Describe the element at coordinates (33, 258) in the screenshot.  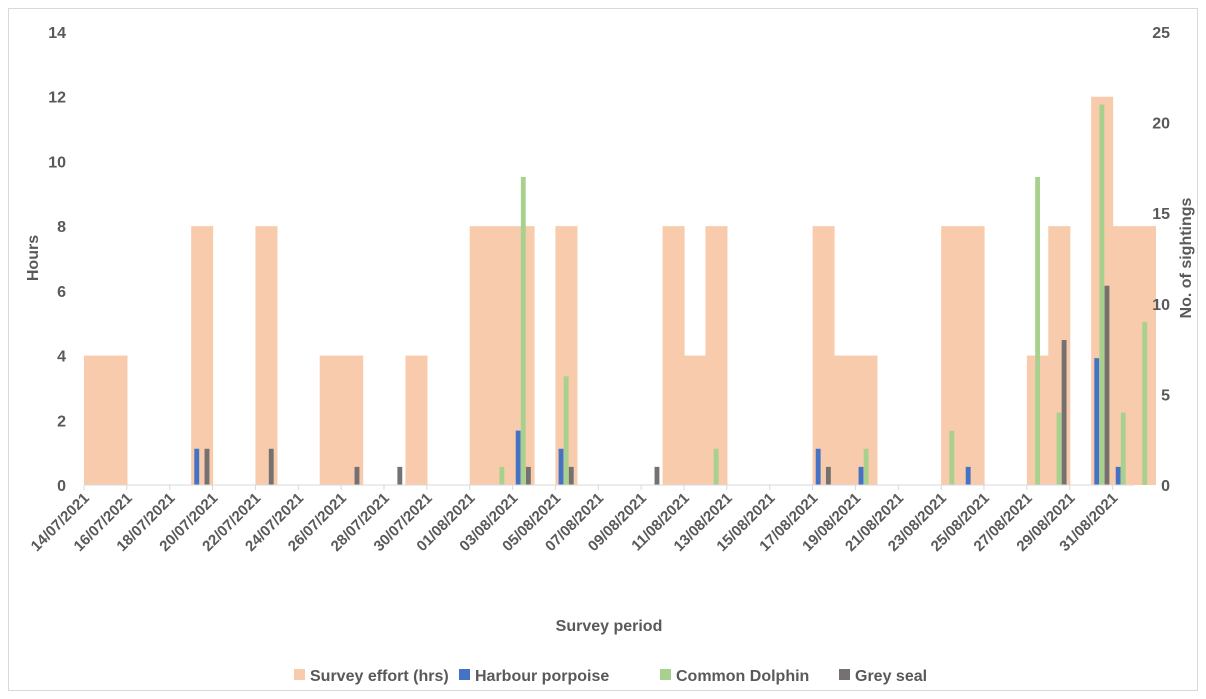
I see `y-axis-title: Hours` at that location.